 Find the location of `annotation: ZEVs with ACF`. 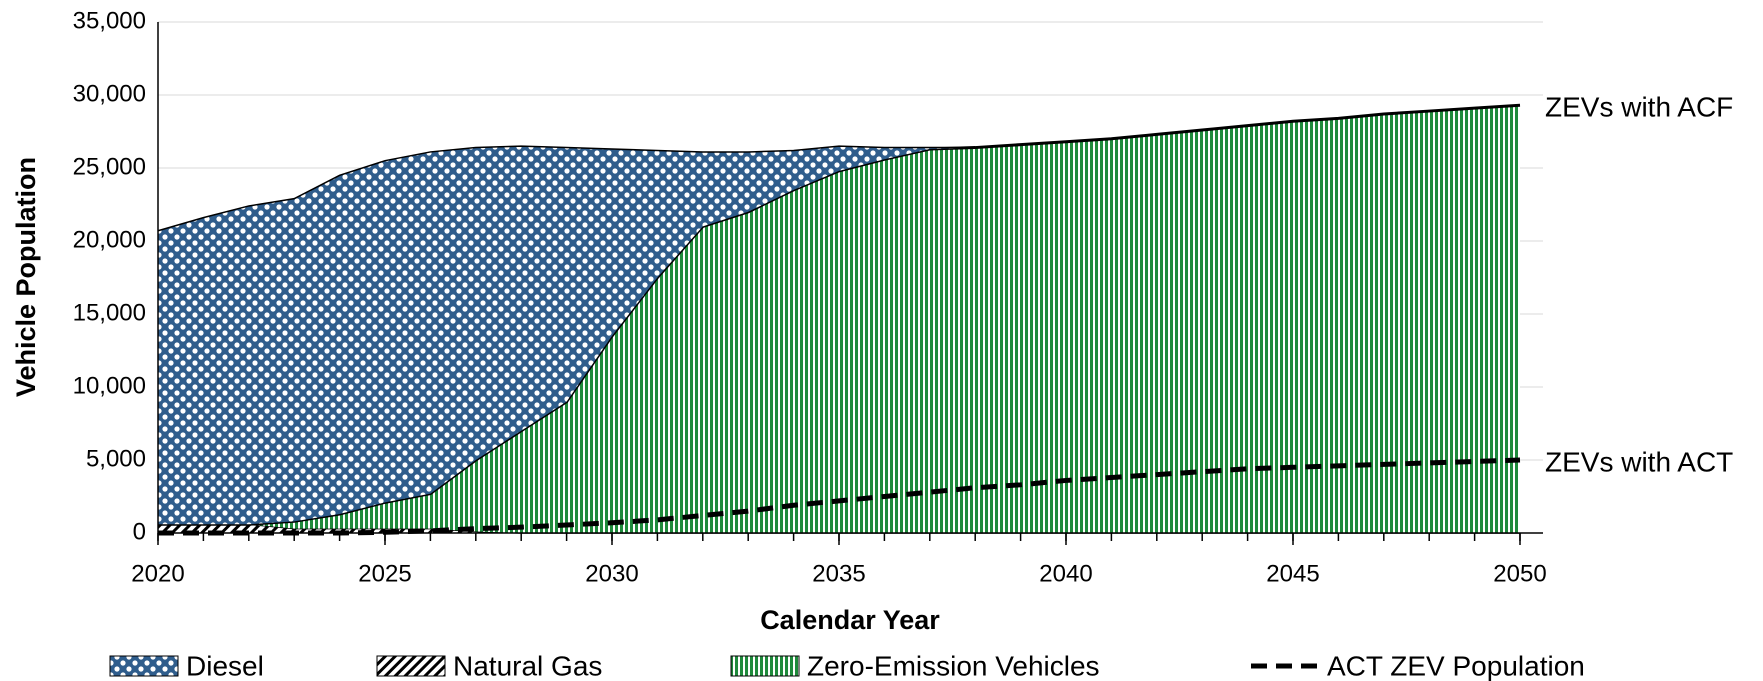

annotation: ZEVs with ACF is located at coordinates (1639, 107).